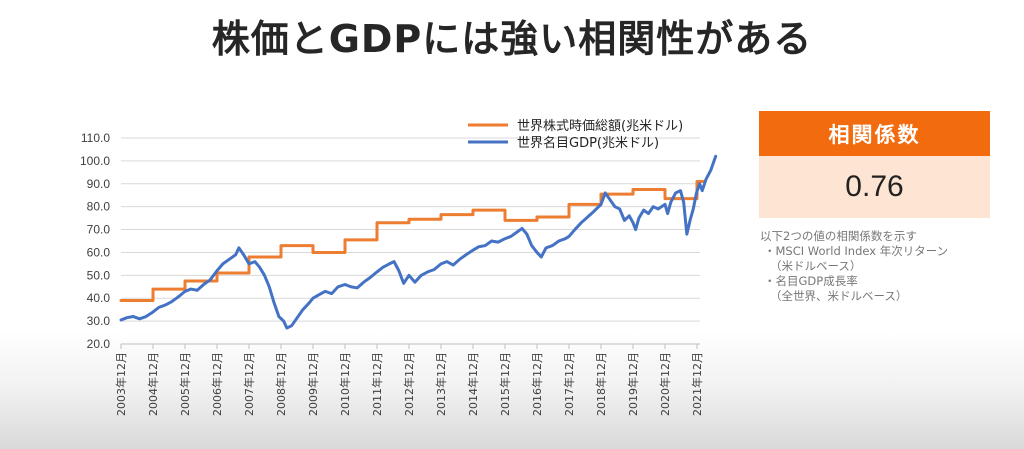  What do you see at coordinates (856, 251) in the screenshot?
I see `note-line: ・MSCI World Index 年次リターン` at bounding box center [856, 251].